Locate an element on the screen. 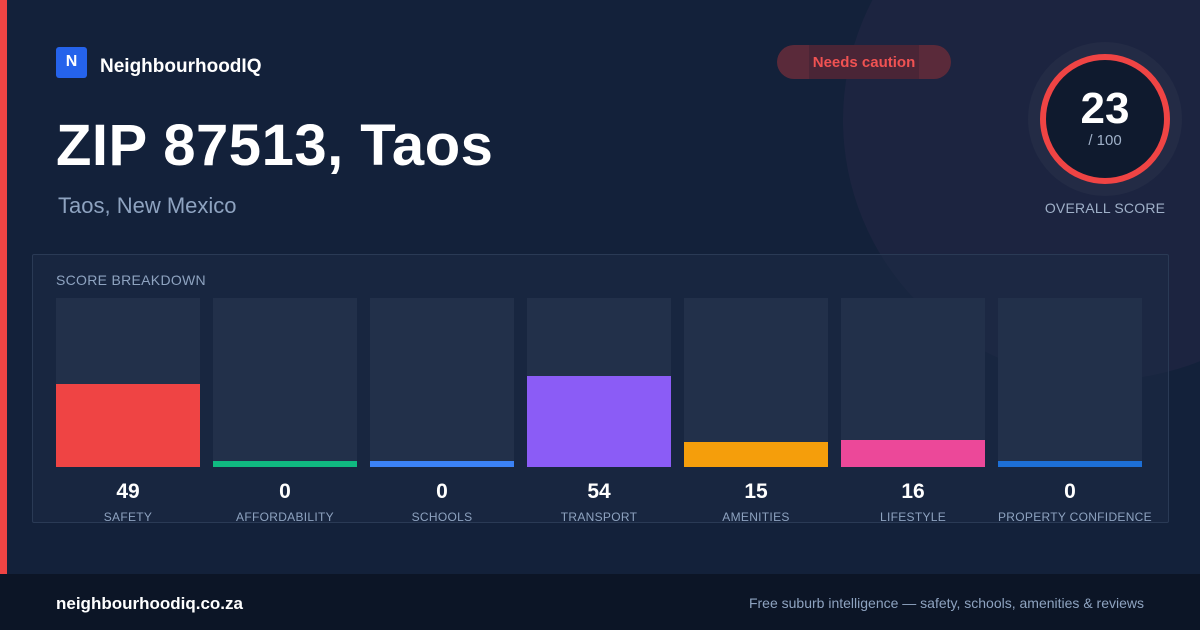 The width and height of the screenshot is (1200, 630). bar-value: 15 is located at coordinates (756, 491).